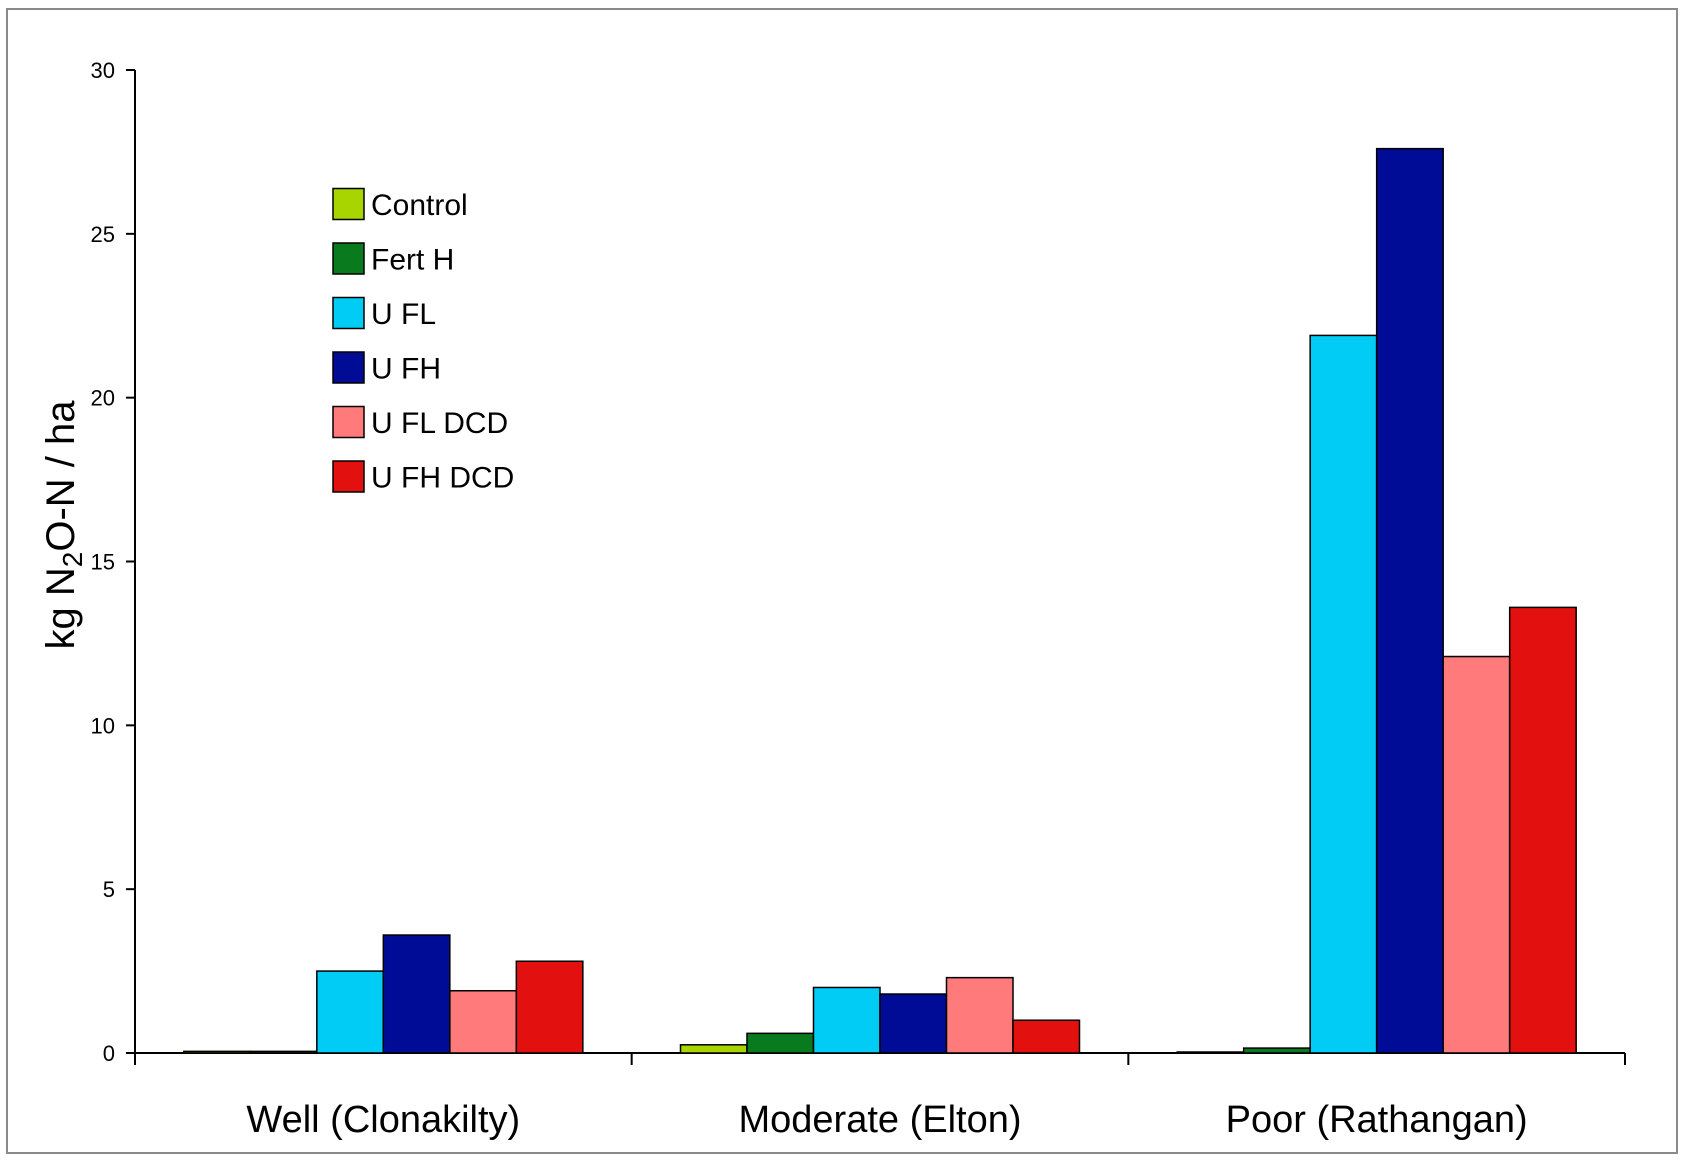  I want to click on category-label: Well (Clonakilty), so click(383, 1120).